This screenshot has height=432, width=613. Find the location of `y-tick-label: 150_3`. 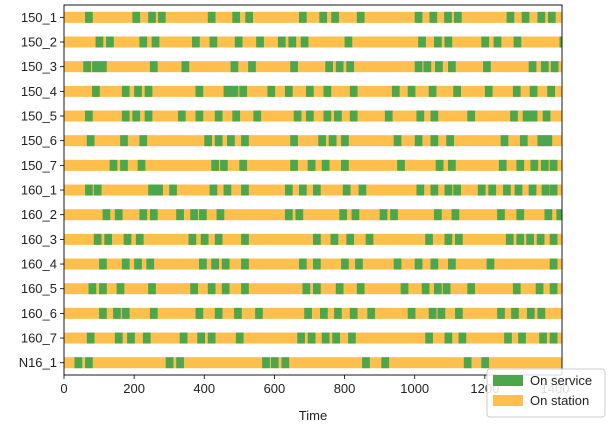

y-tick-label: 150_3 is located at coordinates (39, 66).